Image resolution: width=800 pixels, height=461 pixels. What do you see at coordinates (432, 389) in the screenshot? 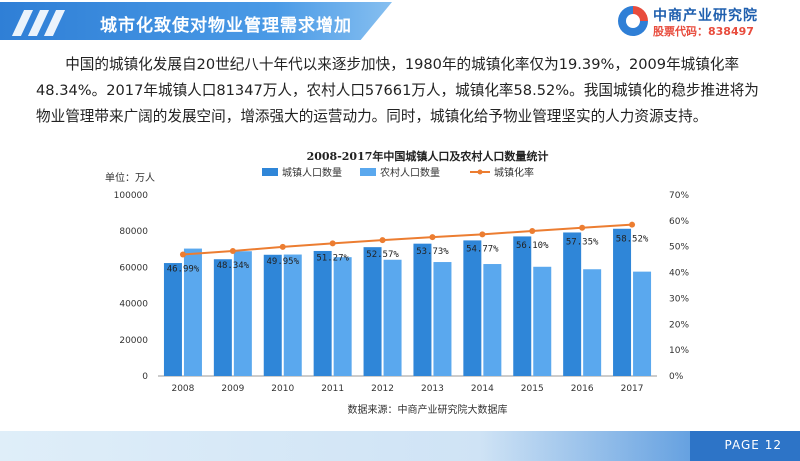
I see `x-tick-label: 2013` at bounding box center [432, 389].